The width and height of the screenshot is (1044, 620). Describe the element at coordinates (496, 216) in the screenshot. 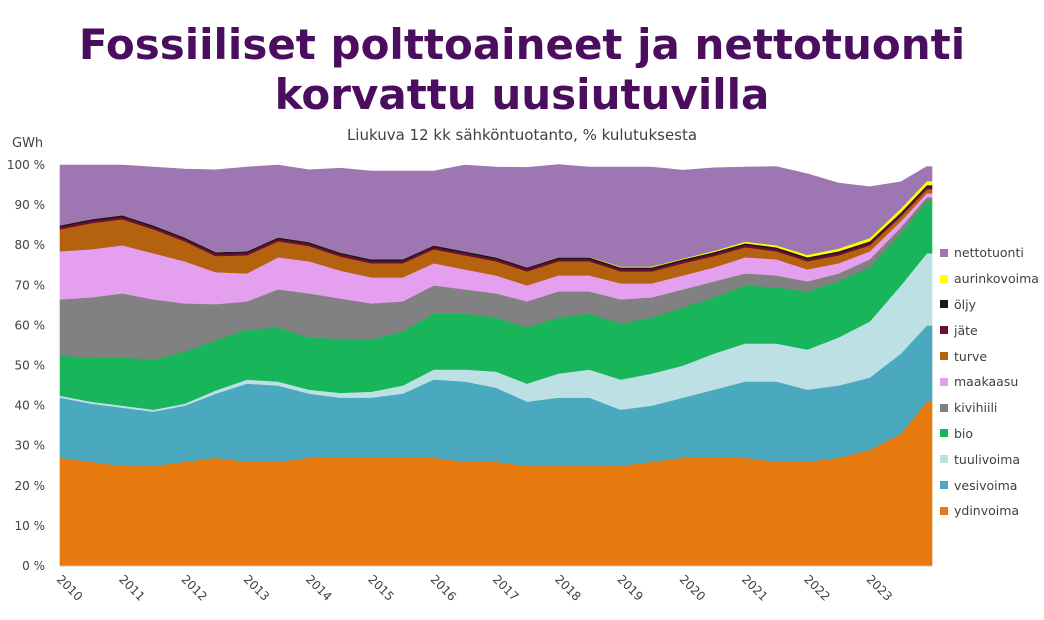

I see `area-nettotuonti` at that location.